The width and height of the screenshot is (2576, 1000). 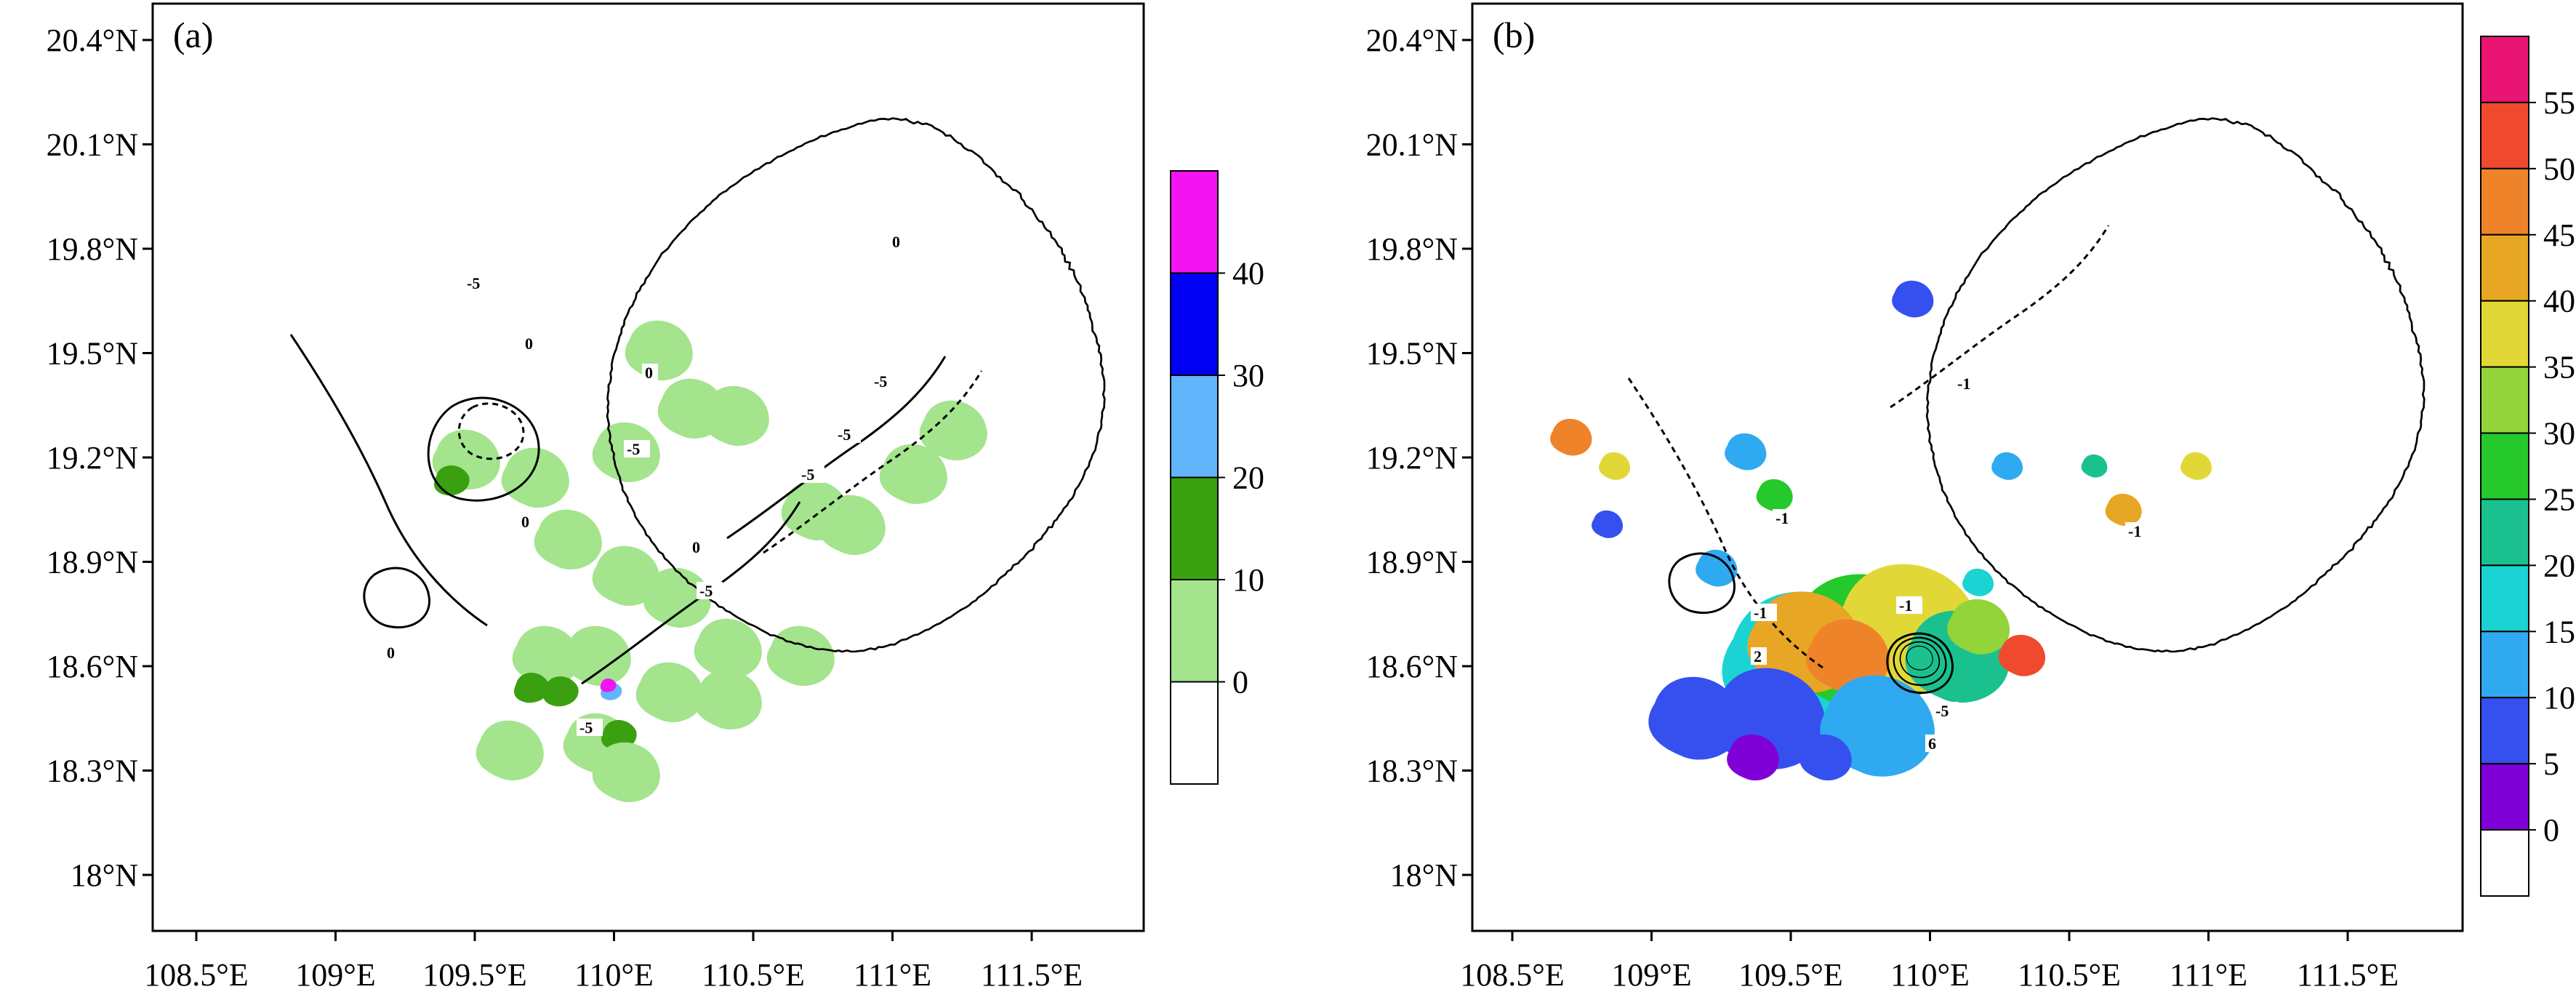 I want to click on y-tick-label: 18°N, so click(x=1424, y=875).